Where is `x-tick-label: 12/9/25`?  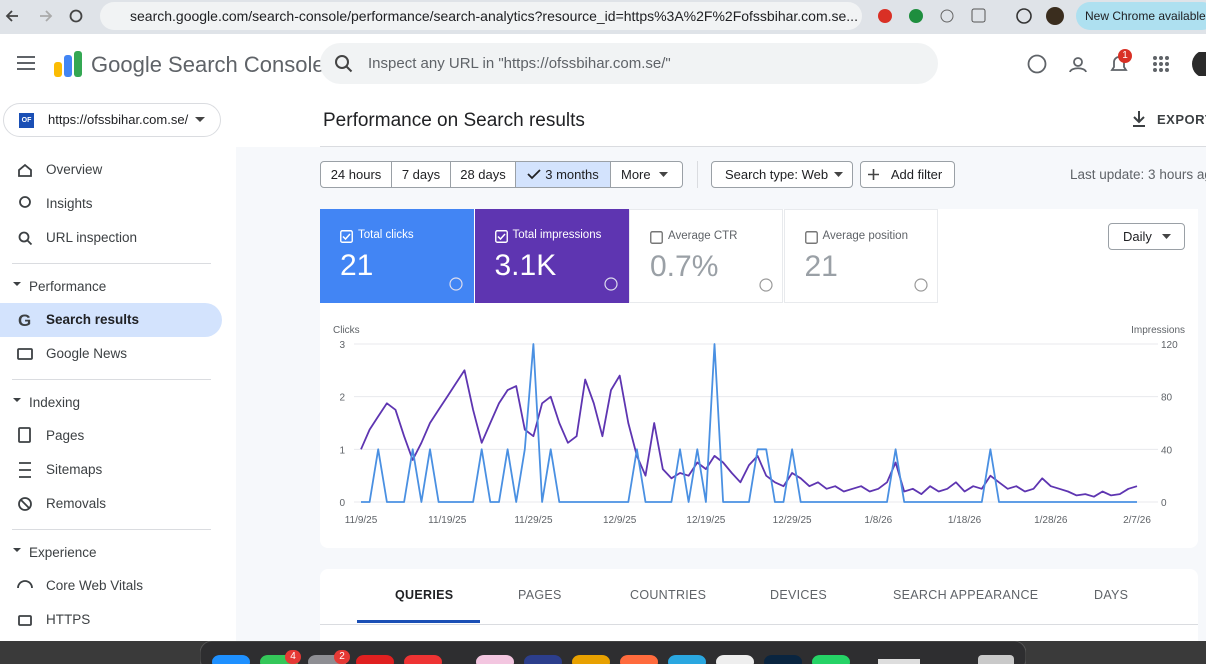
x-tick-label: 12/9/25 is located at coordinates (620, 520).